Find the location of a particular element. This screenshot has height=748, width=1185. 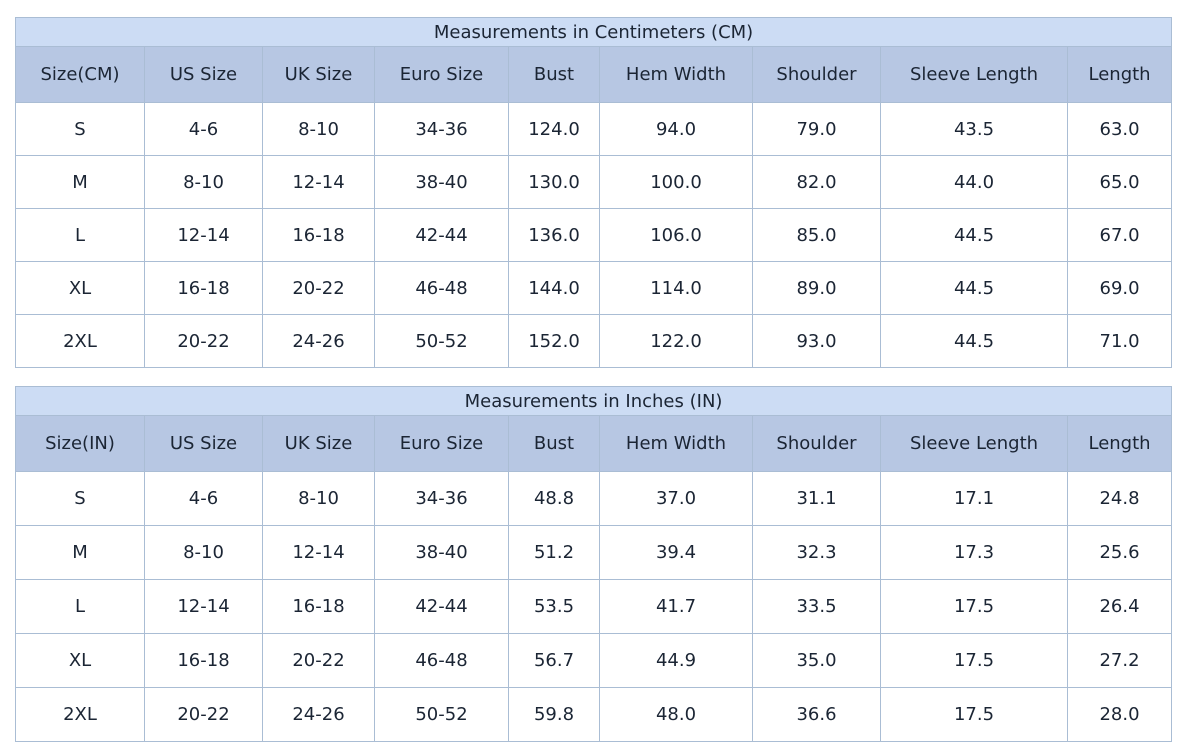

measurement-cell: 93.0 is located at coordinates (816, 341).